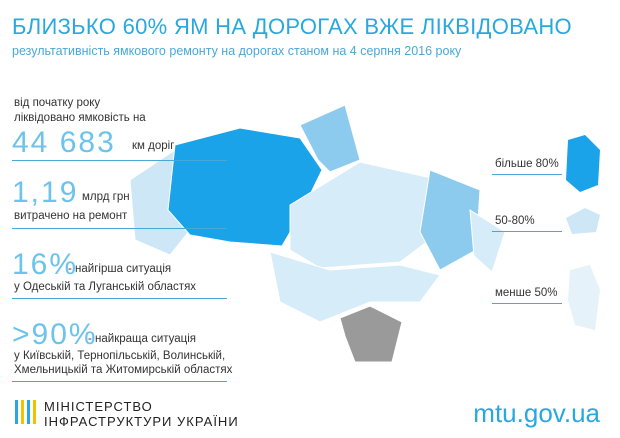 This screenshot has height=438, width=620. What do you see at coordinates (515, 221) in the screenshot?
I see `legend-label: 50-80%` at bounding box center [515, 221].